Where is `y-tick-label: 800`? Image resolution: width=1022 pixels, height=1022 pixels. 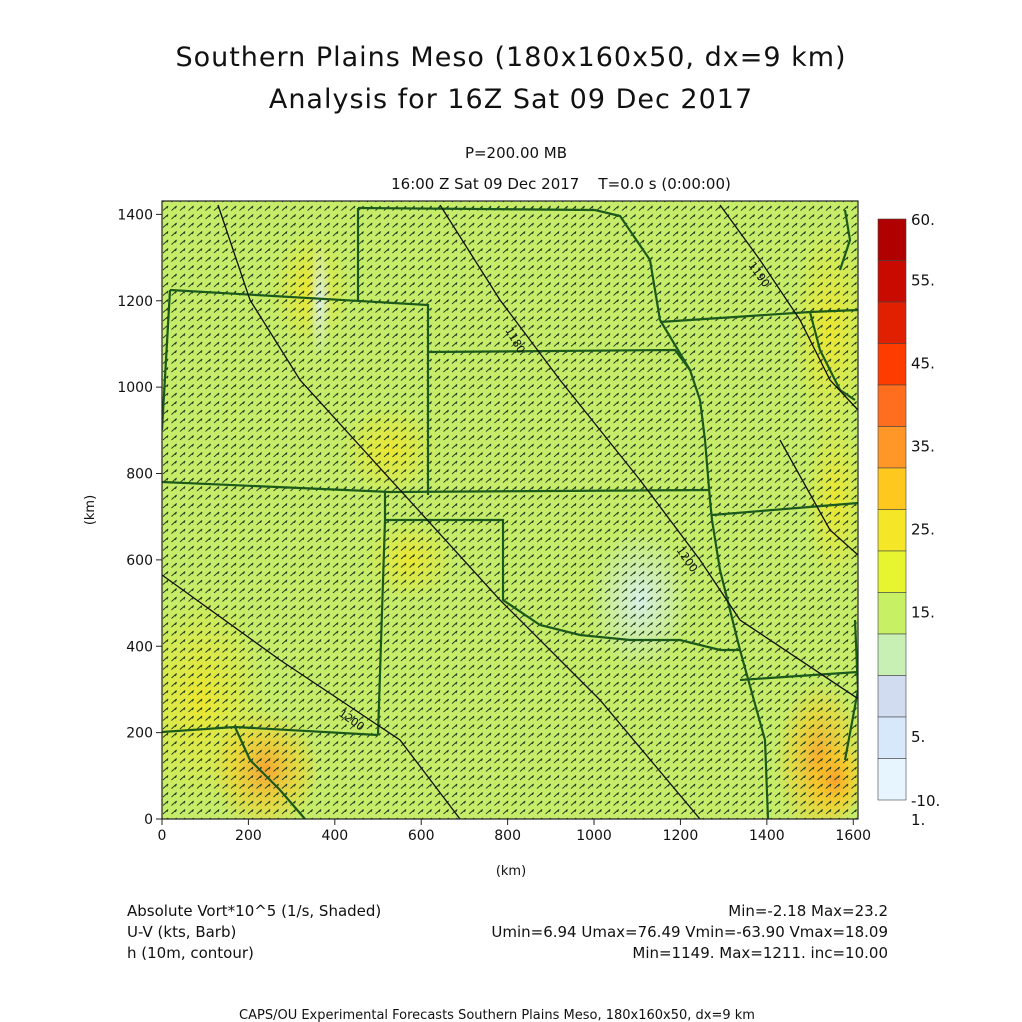
y-tick-label: 800 is located at coordinates (139, 475).